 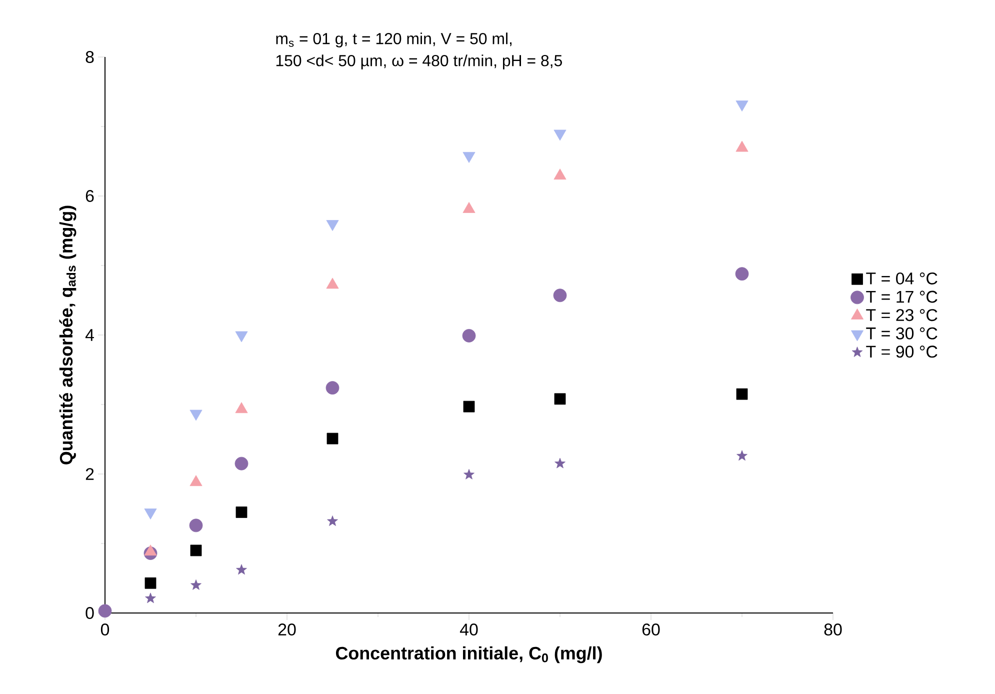 What do you see at coordinates (902, 296) in the screenshot?
I see `legend-label: T = 17 °C` at bounding box center [902, 296].